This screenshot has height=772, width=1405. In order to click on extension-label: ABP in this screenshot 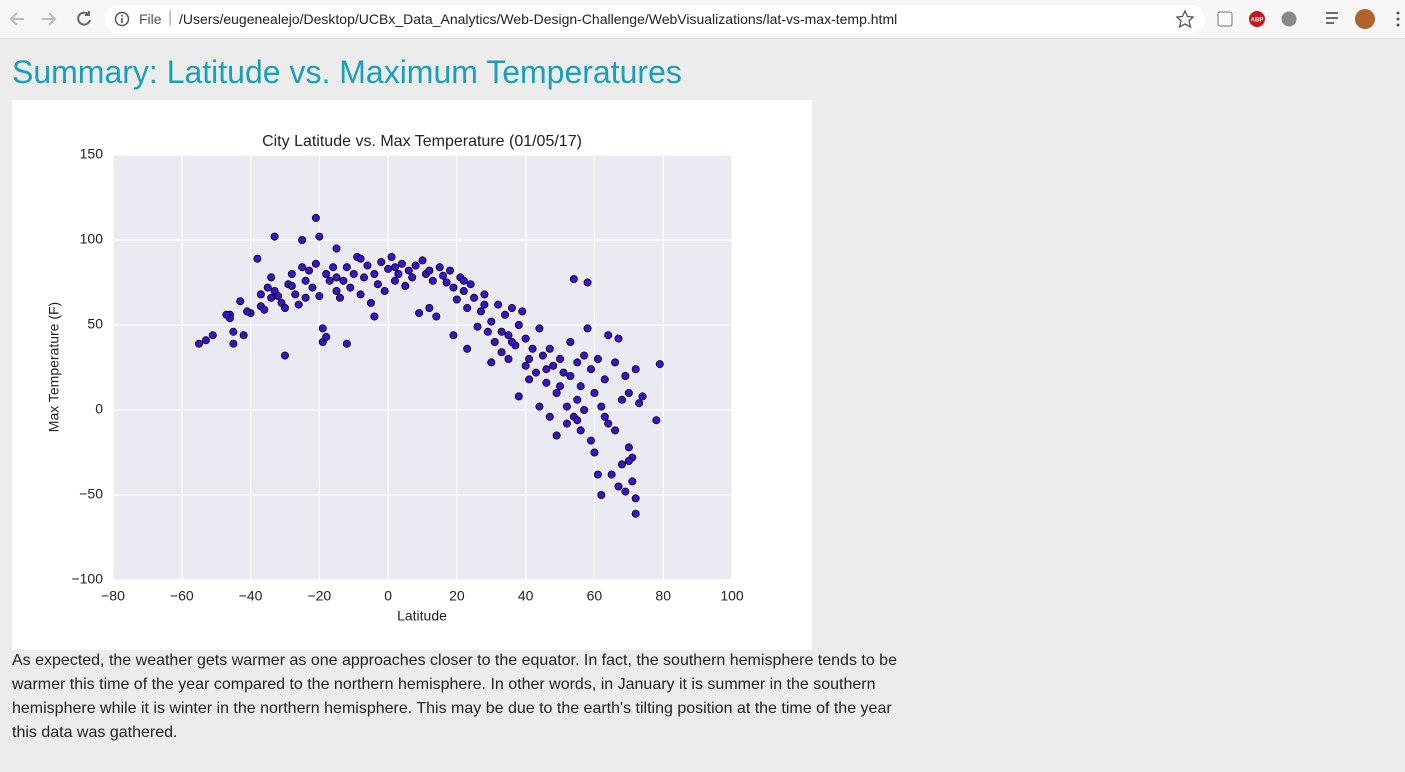, I will do `click(1257, 21)`.